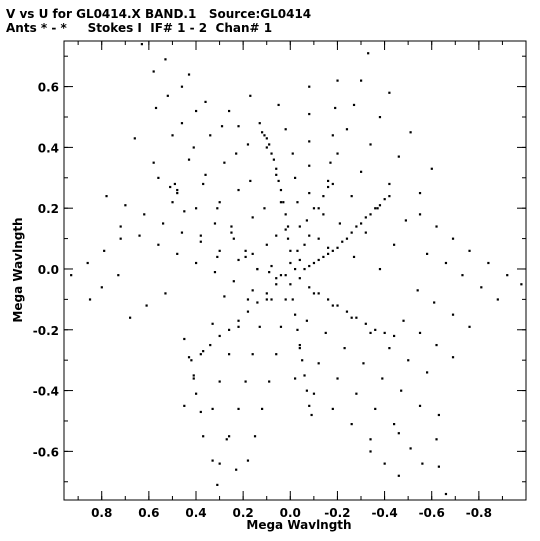  Describe the element at coordinates (48, 148) in the screenshot. I see `y-tick-label: 0.4` at that location.